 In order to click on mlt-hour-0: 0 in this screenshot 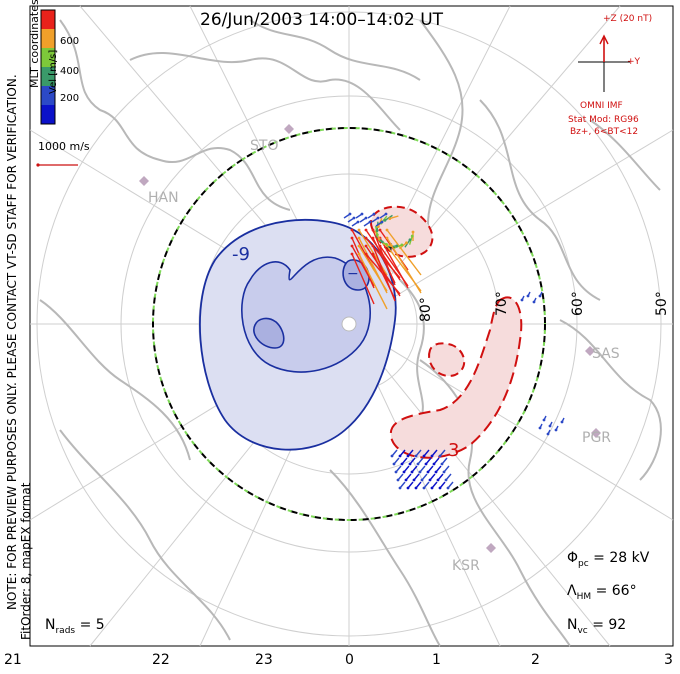, I will do `click(349, 660)`.